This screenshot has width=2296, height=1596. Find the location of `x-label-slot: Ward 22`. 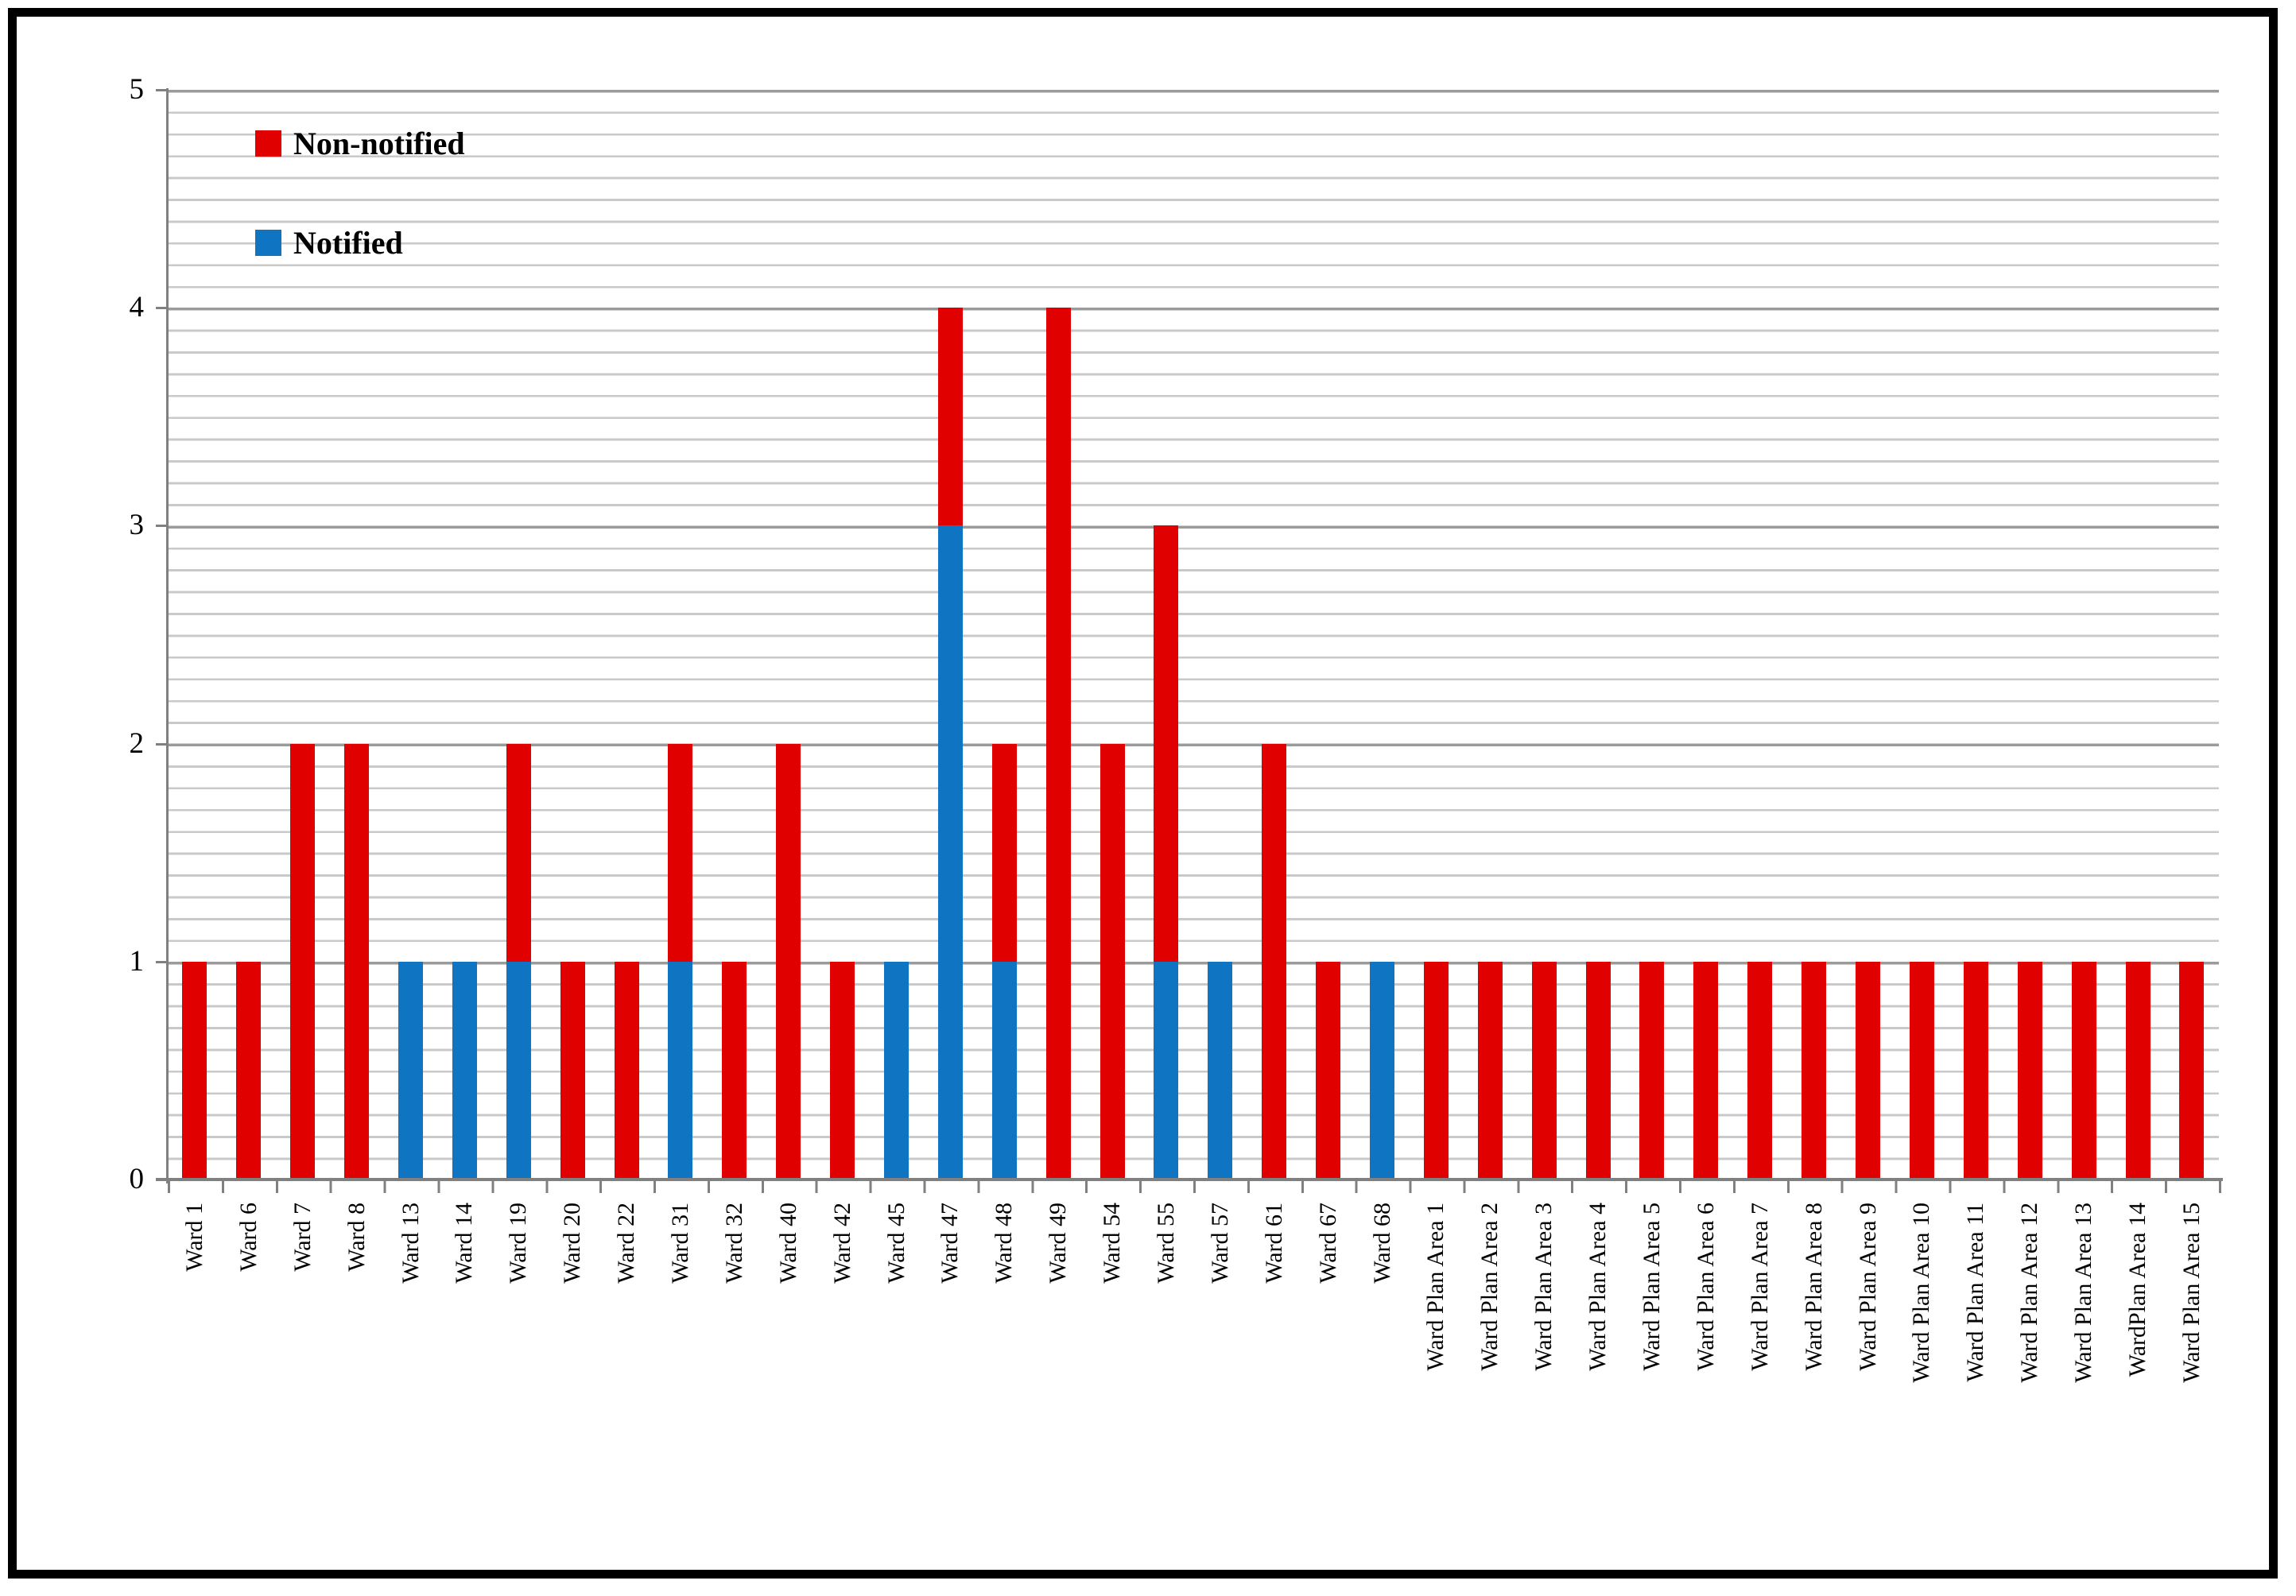

x-label-slot: Ward 22 is located at coordinates (626, 1385).